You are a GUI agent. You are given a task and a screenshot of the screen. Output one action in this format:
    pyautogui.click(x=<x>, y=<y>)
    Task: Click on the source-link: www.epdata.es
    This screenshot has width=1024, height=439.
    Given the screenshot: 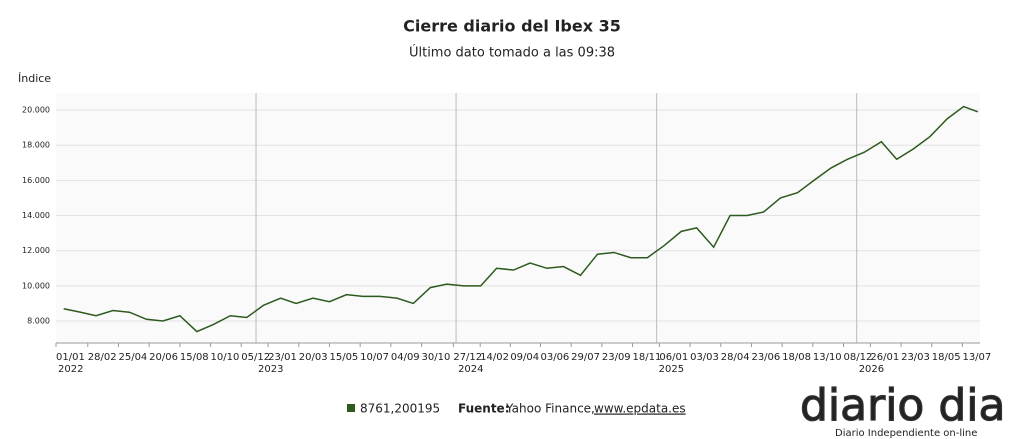 What is the action you would take?
    pyautogui.click(x=640, y=409)
    